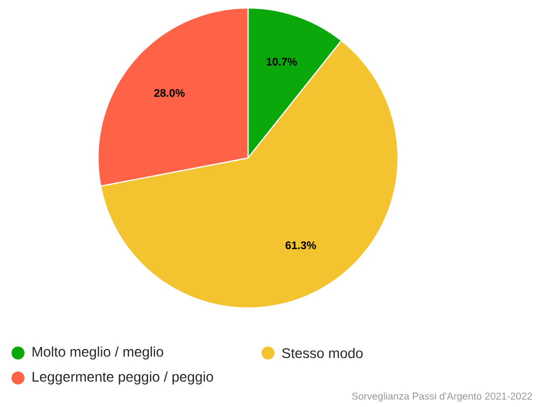 The image size is (539, 407). I want to click on data-label: 61.3%, so click(301, 245).